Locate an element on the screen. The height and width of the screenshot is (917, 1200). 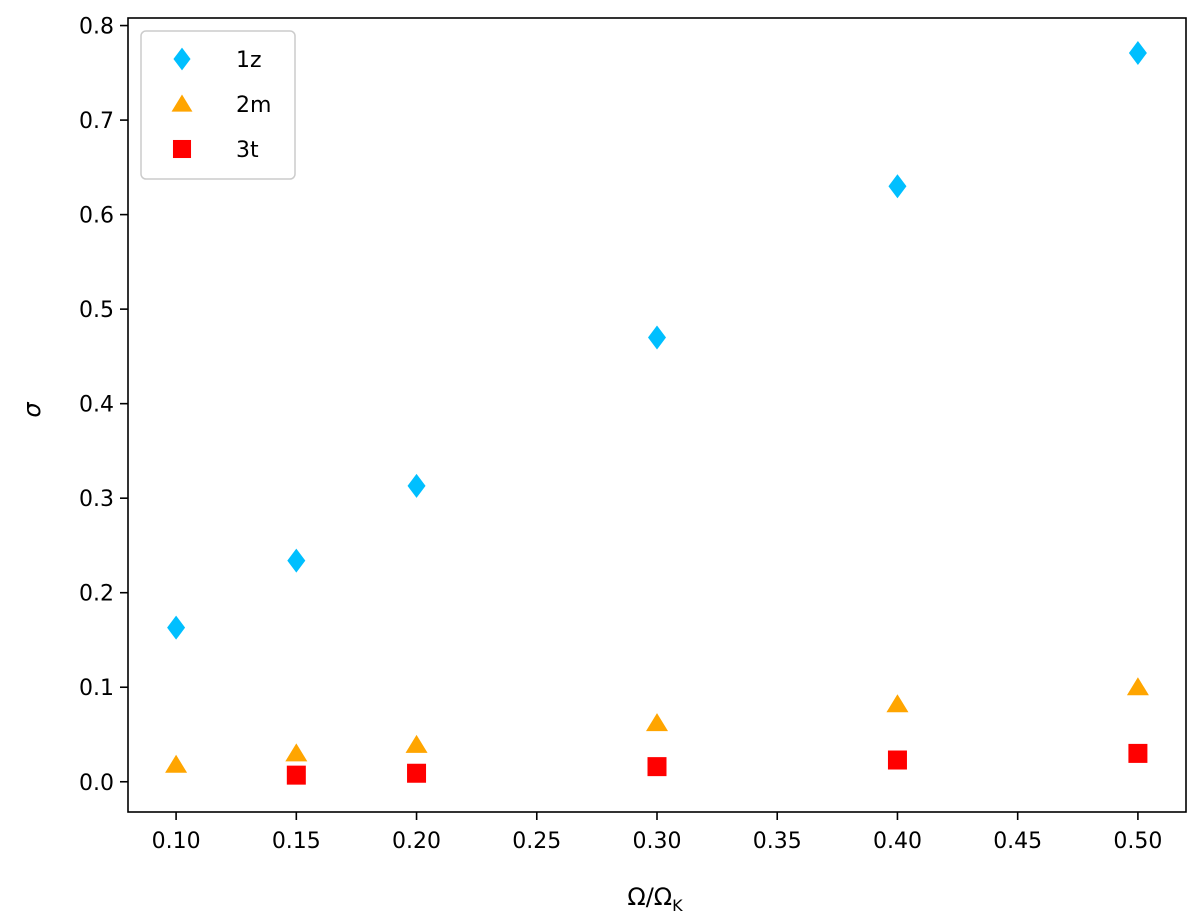
y-tick-label: 0.1 is located at coordinates (96, 688).